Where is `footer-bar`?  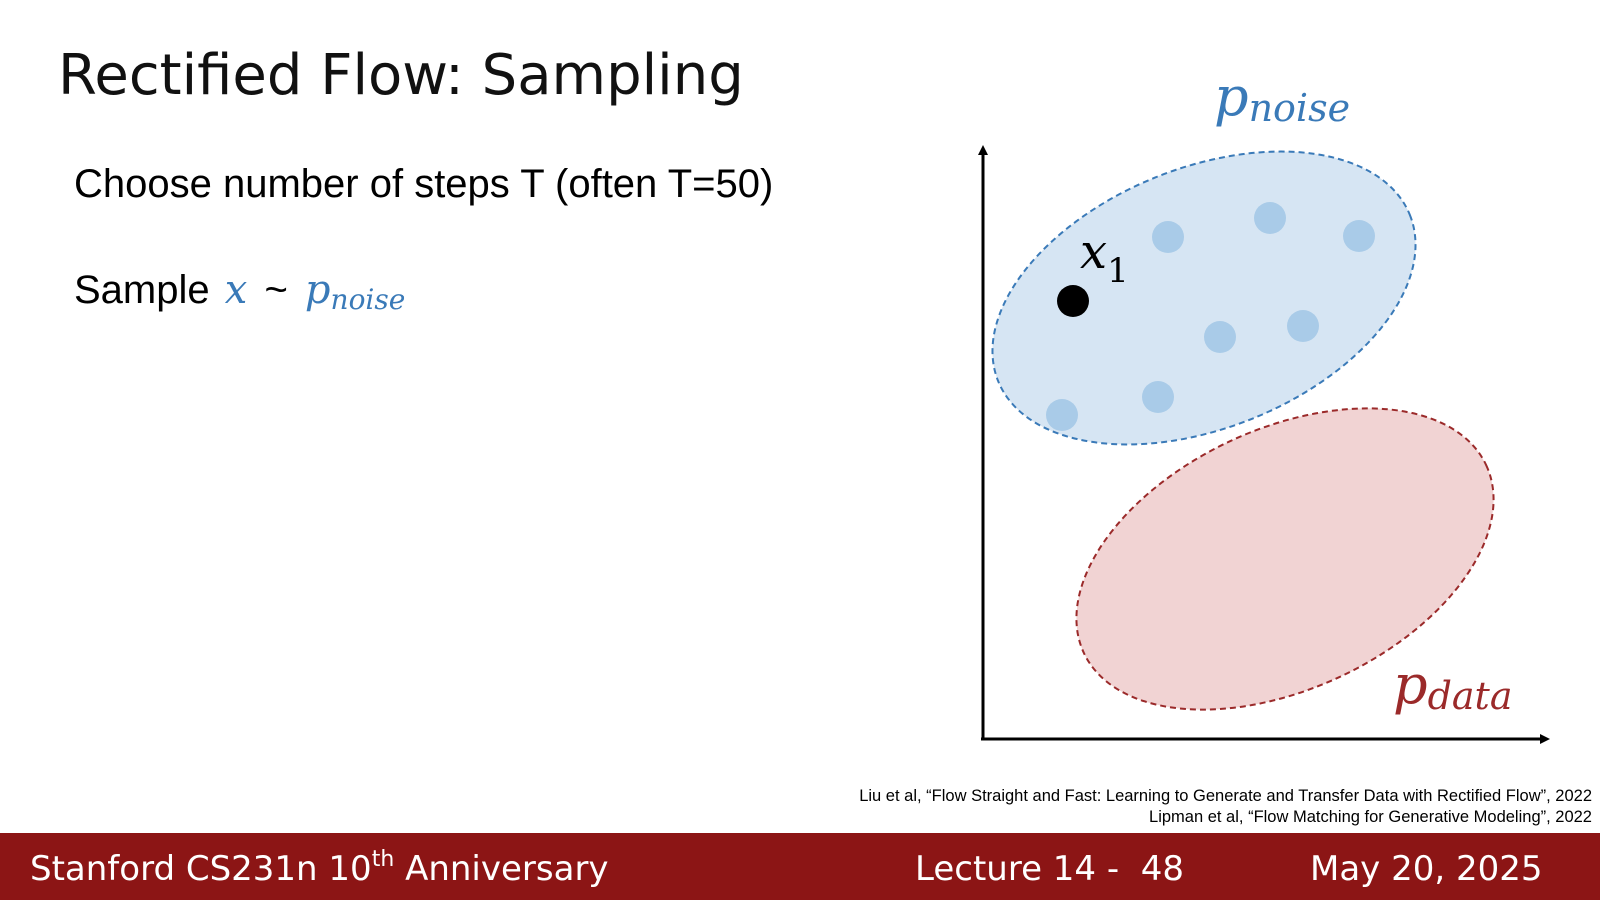
footer-bar is located at coordinates (800, 866).